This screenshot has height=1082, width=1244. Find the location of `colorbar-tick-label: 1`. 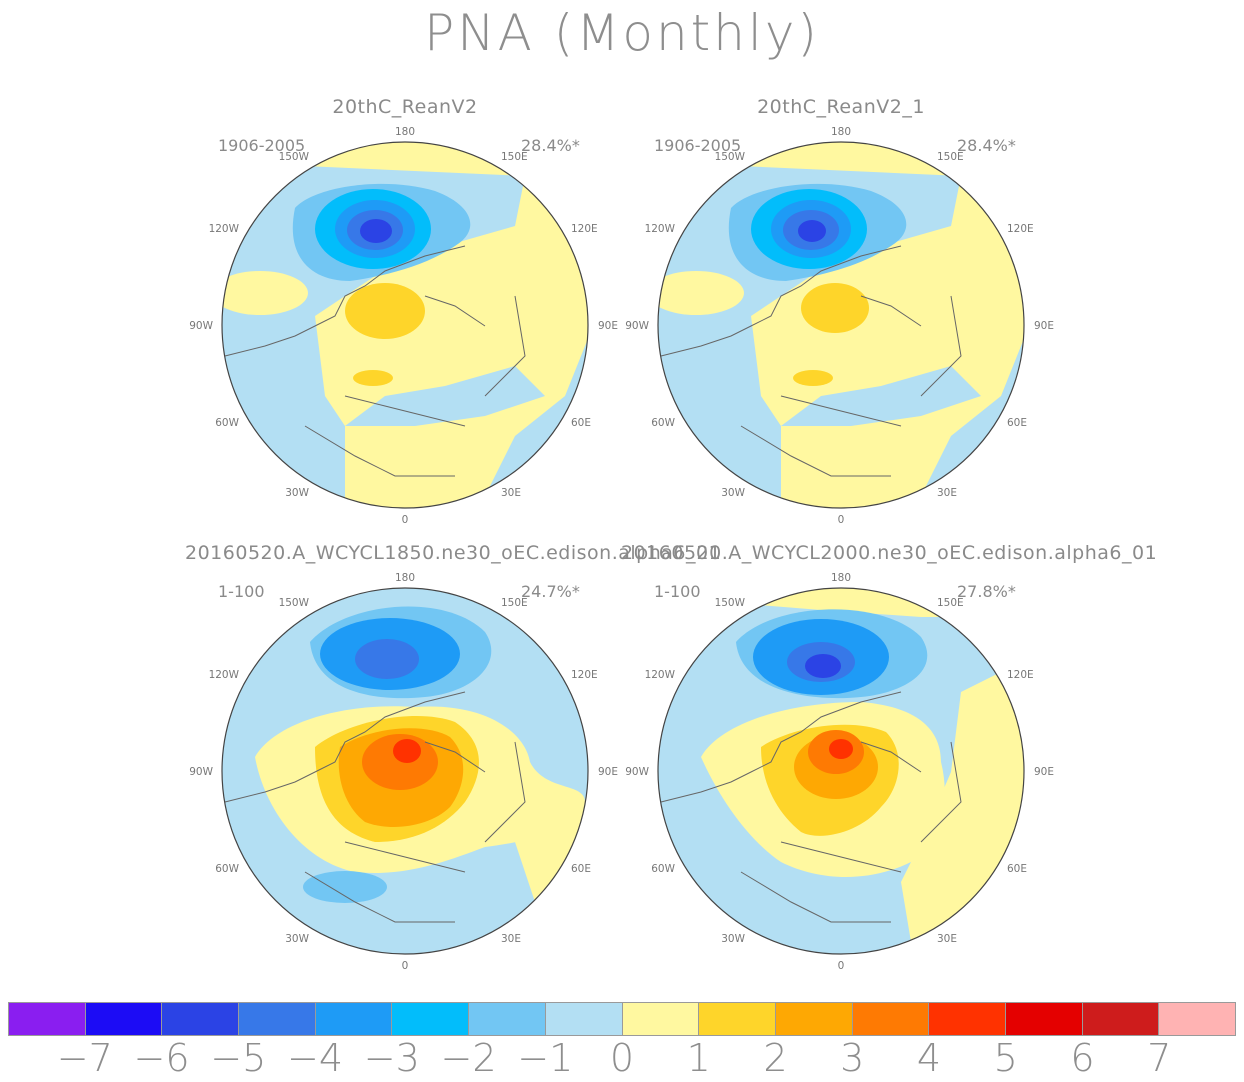

colorbar-tick-label: 1 is located at coordinates (698, 1058).